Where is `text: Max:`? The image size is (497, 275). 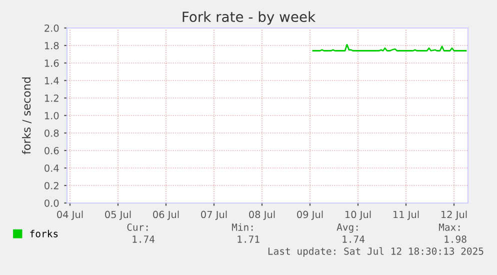
text: Max: is located at coordinates (449, 227).